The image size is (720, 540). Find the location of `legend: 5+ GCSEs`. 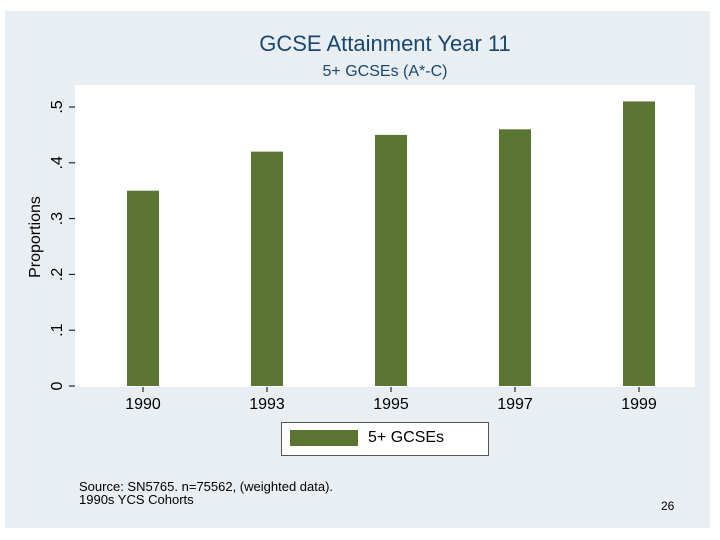

legend: 5+ GCSEs is located at coordinates (385, 439).